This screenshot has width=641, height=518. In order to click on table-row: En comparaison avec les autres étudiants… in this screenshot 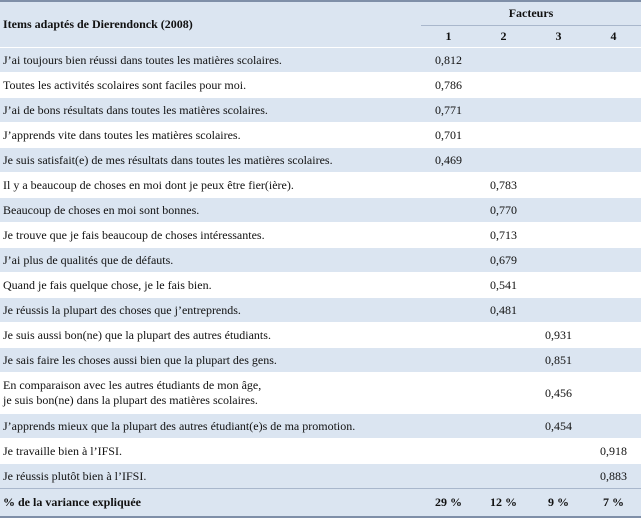, I will do `click(320, 393)`.